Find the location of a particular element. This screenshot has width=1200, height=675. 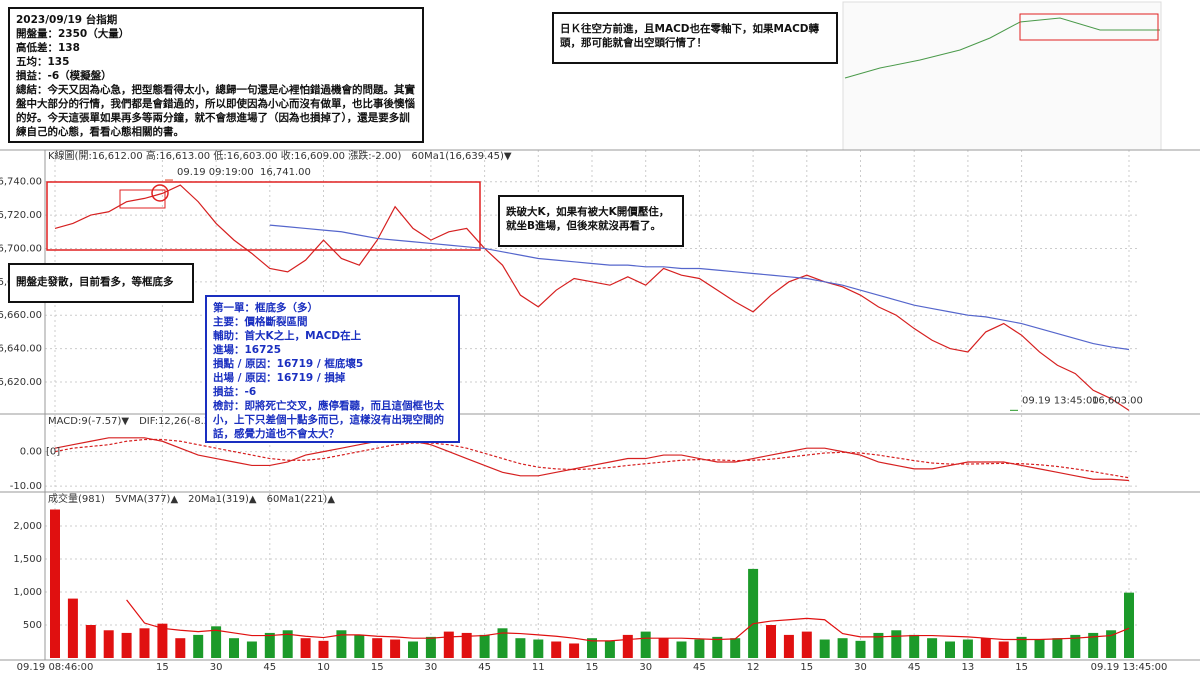

x-tick-label: 12 is located at coordinates (753, 667).